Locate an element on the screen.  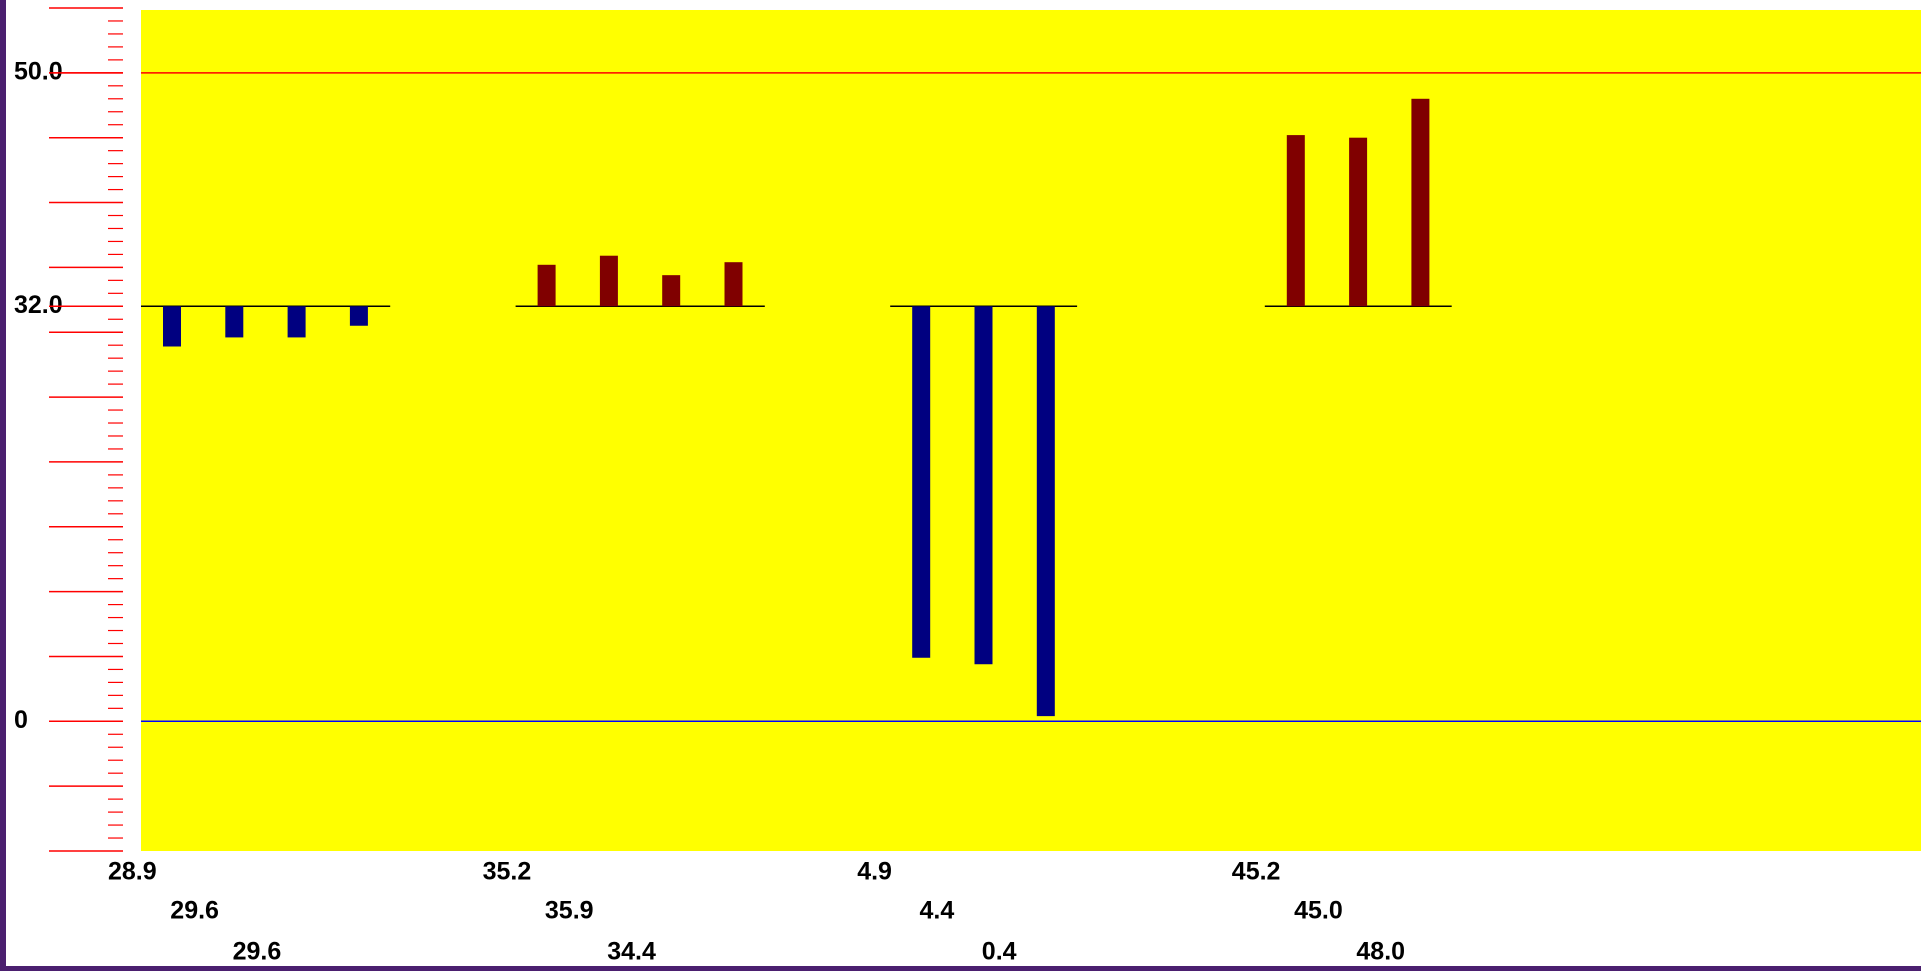
value-label: 34.4 is located at coordinates (631, 952).